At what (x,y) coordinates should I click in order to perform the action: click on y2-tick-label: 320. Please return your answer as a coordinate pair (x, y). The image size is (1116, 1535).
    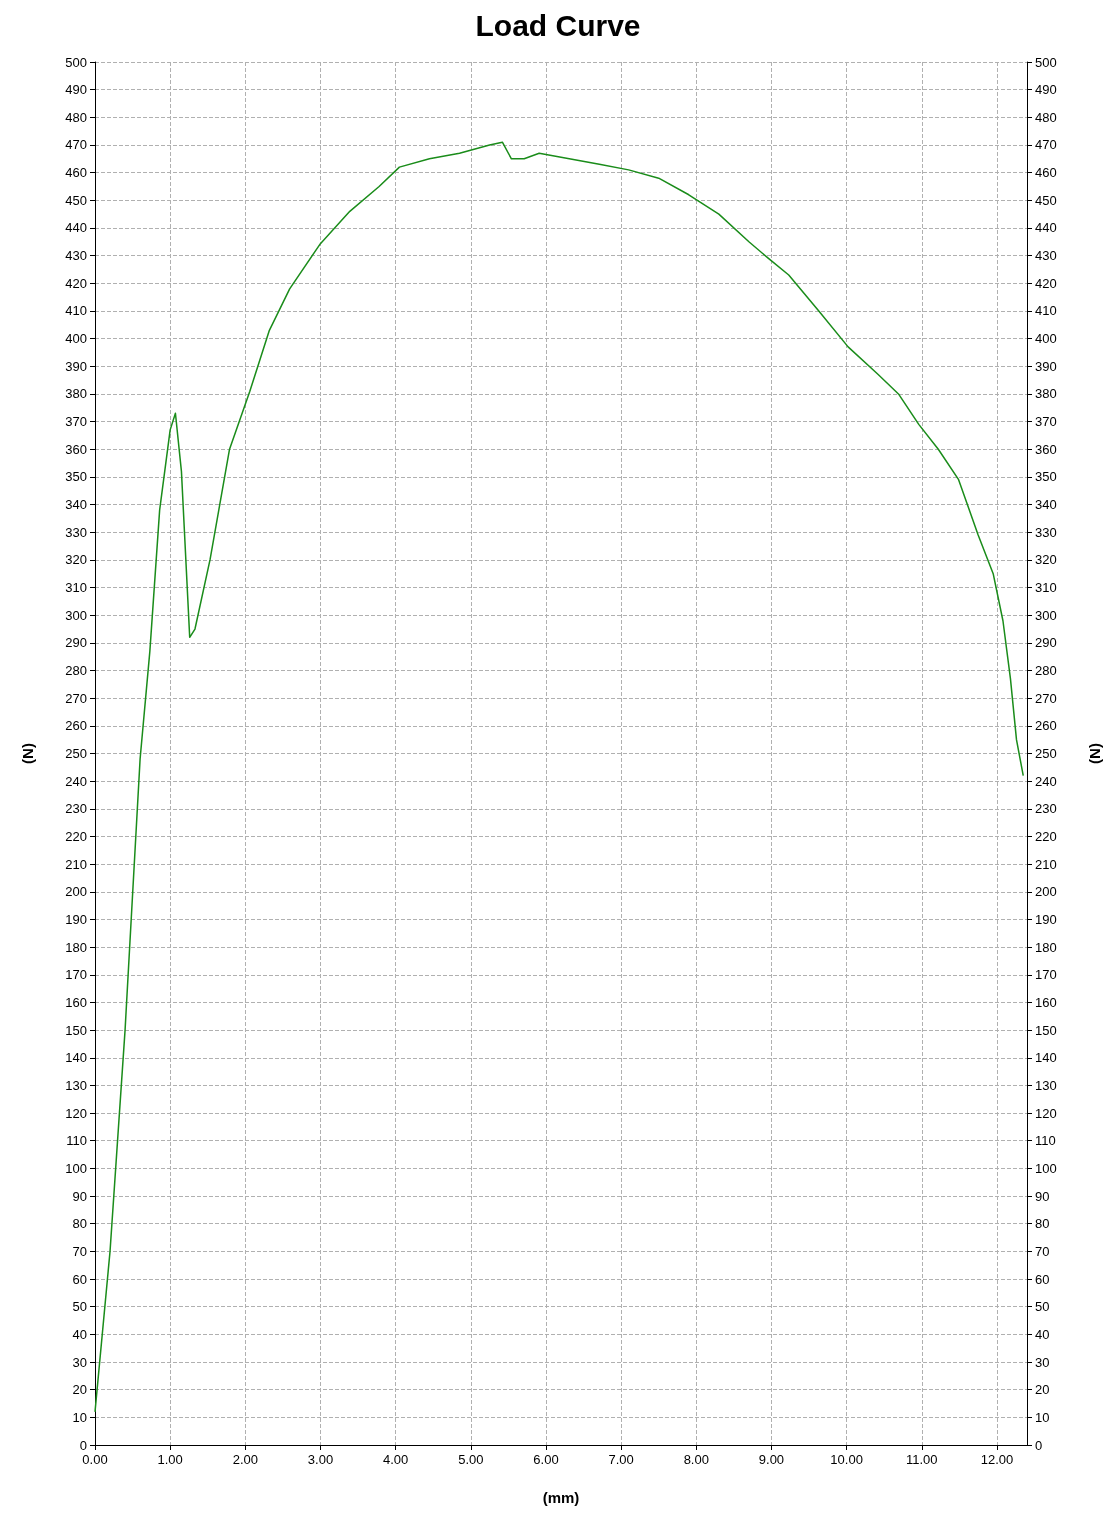
    Looking at the image, I should click on (1046, 560).